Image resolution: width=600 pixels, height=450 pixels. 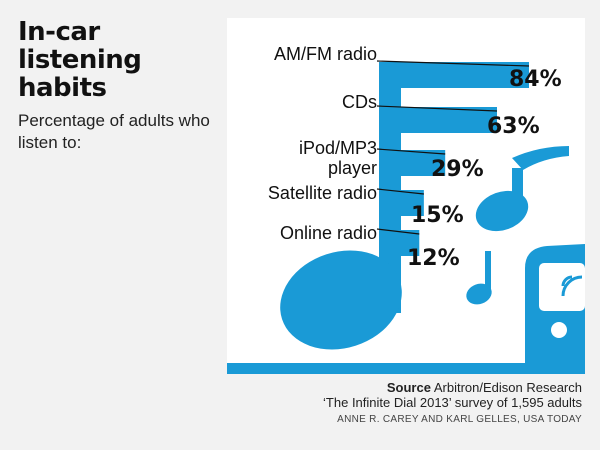 I want to click on bar-cds, so click(x=438, y=120).